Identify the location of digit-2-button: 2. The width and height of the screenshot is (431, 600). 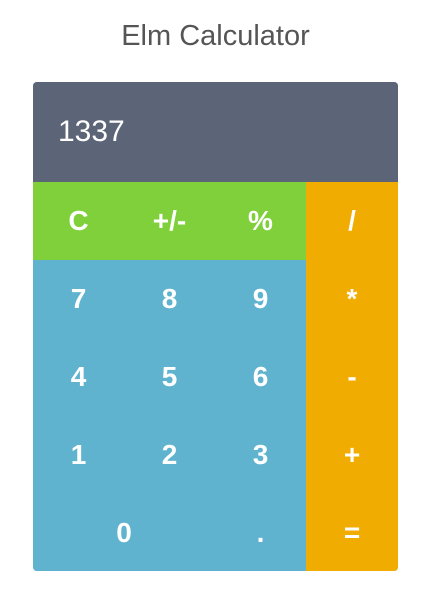
(169, 455).